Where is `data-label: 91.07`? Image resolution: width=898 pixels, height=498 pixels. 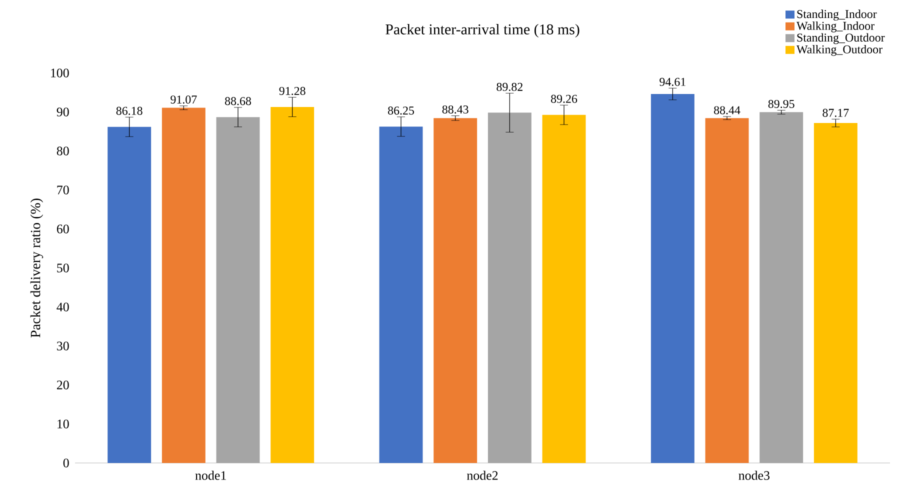
data-label: 91.07 is located at coordinates (183, 100).